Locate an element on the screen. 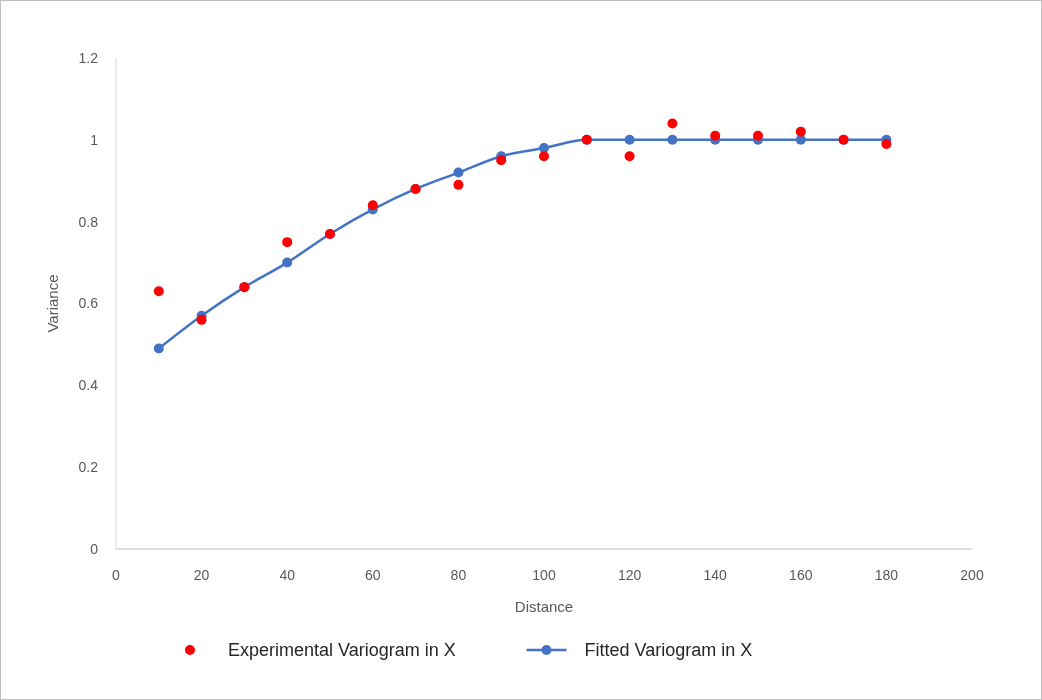 The height and width of the screenshot is (700, 1042). y-tick-label: 0.2 is located at coordinates (88, 467).